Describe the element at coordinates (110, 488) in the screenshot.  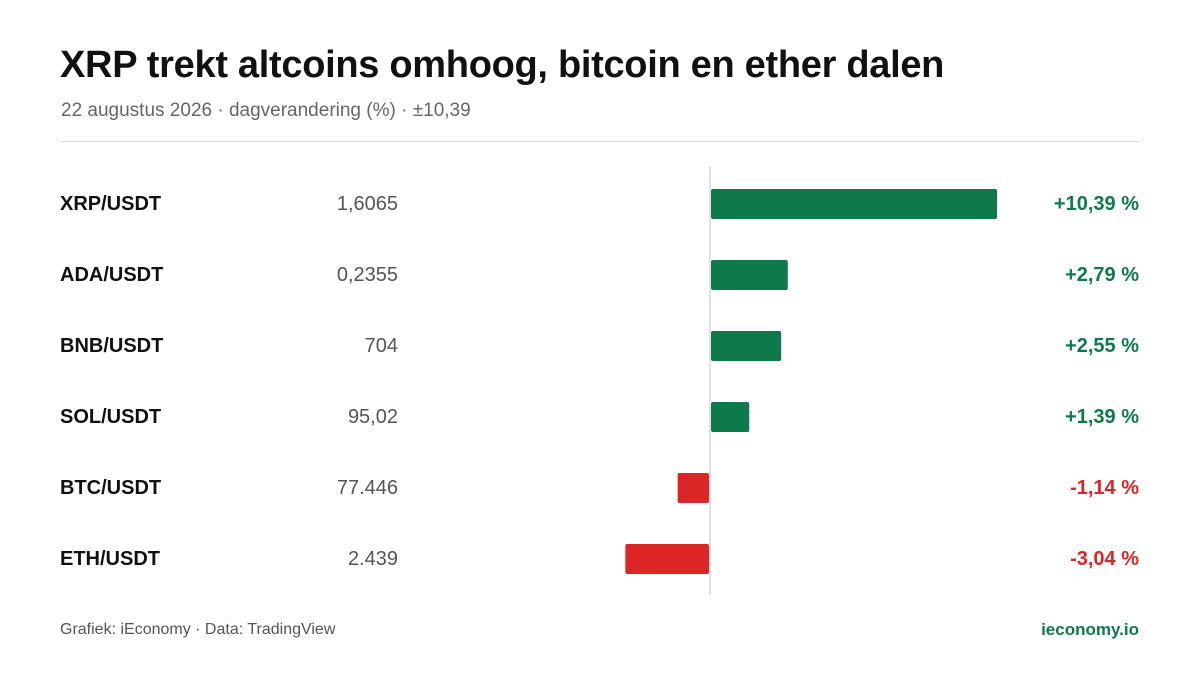
I see `category-label: BTC/USDT` at that location.